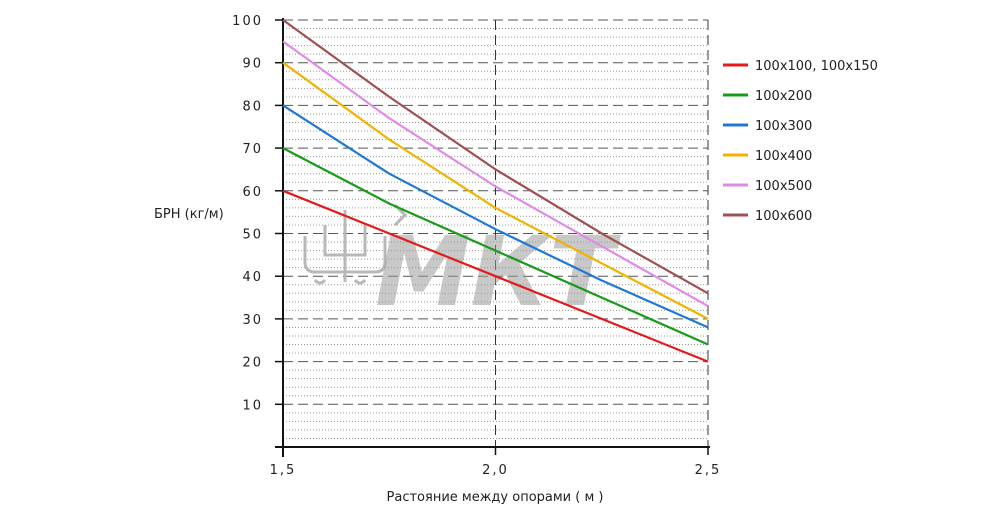  Describe the element at coordinates (252, 192) in the screenshot. I see `y-tick-label: 60` at that location.